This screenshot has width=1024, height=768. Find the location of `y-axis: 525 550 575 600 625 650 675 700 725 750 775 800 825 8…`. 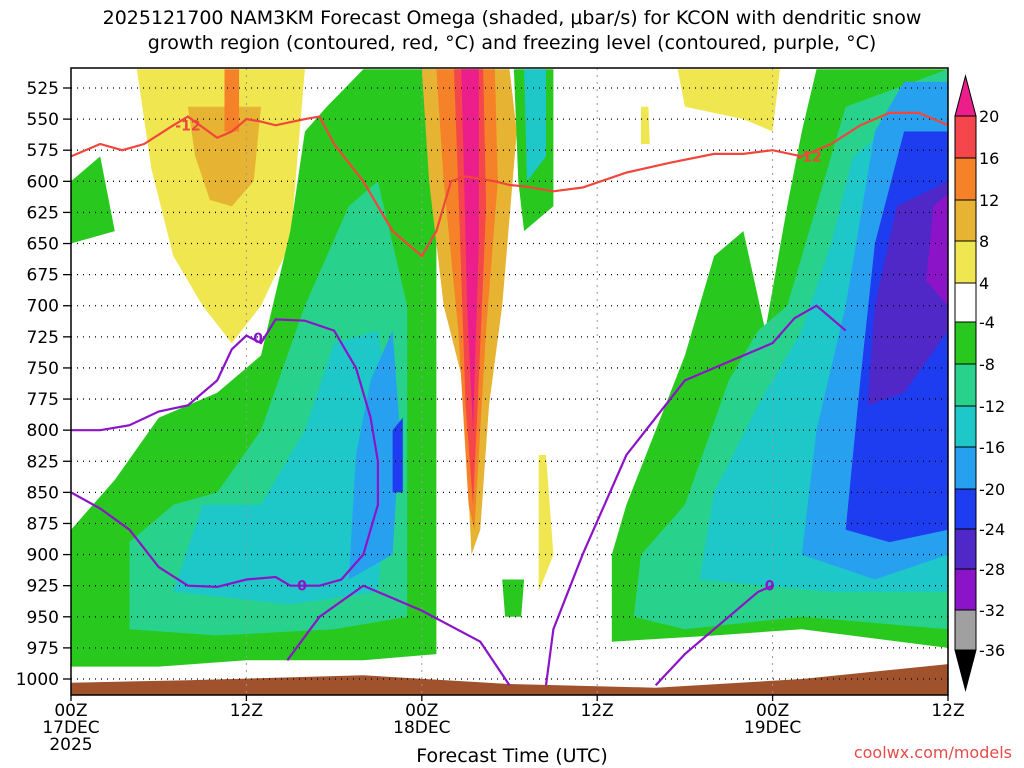

y-axis: 525 550 575 600 625 650 675 700 725 750 775 800 825 8… is located at coordinates (43, 384).